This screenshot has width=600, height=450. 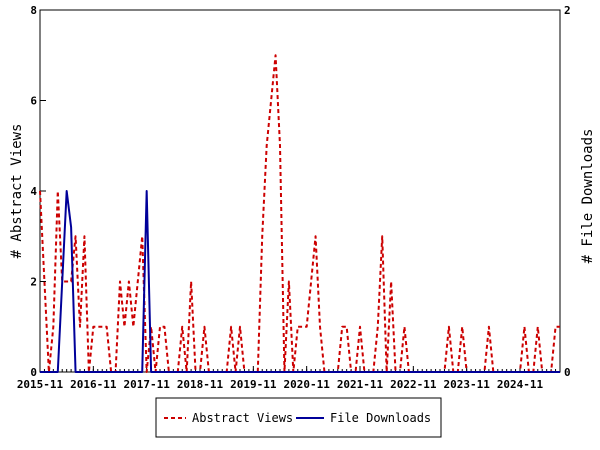 What do you see at coordinates (93, 384) in the screenshot?
I see `x-tick-label: 2016-11` at bounding box center [93, 384].